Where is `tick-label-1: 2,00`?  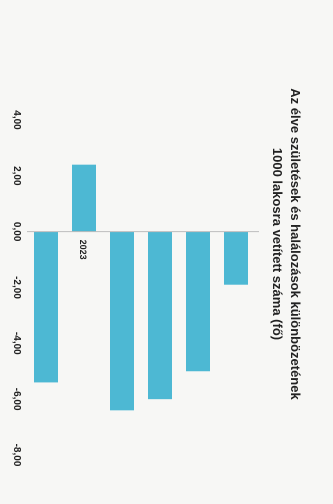 tick-label-1: 2,00 is located at coordinates (16, 176).